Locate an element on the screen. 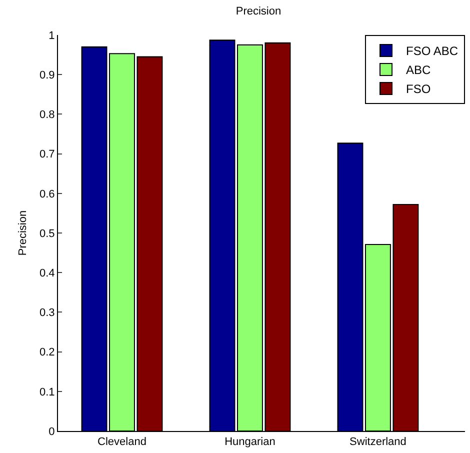 This screenshot has height=453, width=470. y-axis-title: Precision is located at coordinates (23, 233).